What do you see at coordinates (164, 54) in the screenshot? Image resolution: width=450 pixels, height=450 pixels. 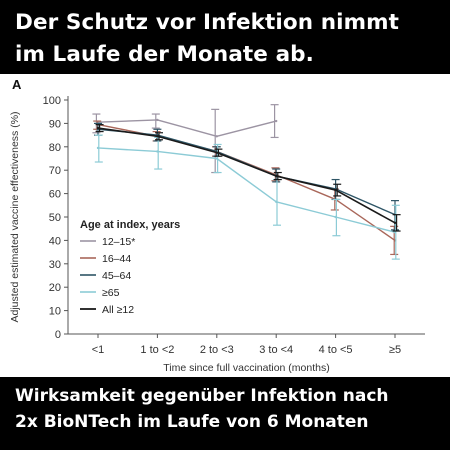 I see `headline-line-2: im Laufe der Monate ab.` at bounding box center [164, 54].